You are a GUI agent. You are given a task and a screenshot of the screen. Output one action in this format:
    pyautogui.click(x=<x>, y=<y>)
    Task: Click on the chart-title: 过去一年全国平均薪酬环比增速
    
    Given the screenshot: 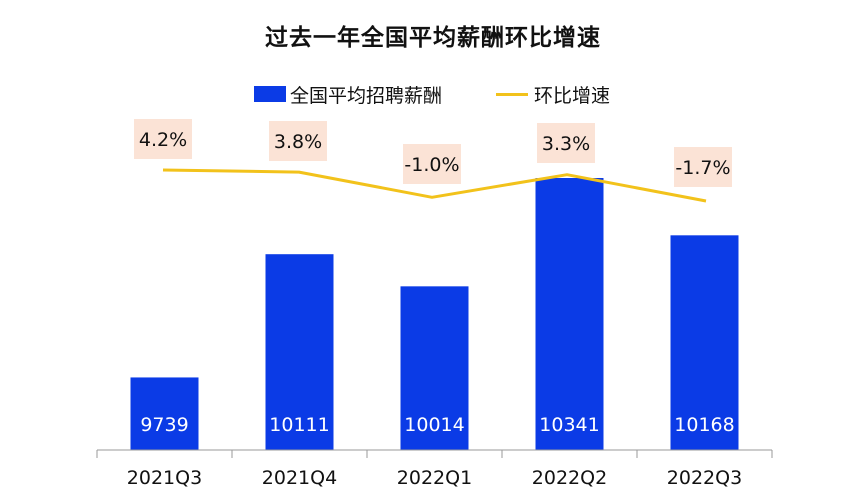 What is the action you would take?
    pyautogui.click(x=433, y=38)
    